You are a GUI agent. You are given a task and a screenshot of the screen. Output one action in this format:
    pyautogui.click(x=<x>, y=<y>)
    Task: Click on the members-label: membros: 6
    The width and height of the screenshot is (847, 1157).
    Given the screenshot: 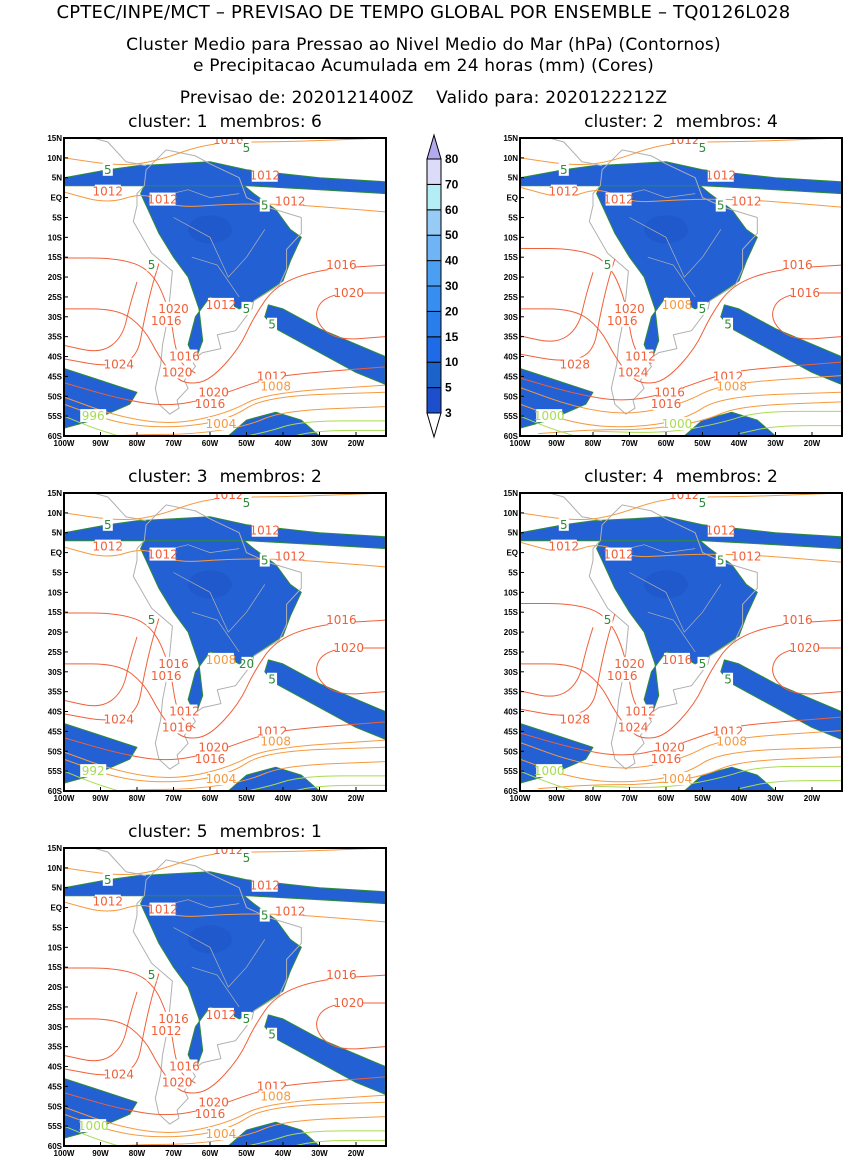 What is the action you would take?
    pyautogui.click(x=270, y=122)
    